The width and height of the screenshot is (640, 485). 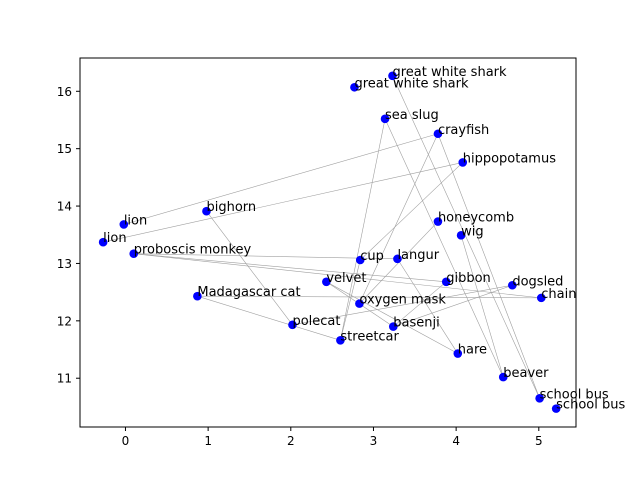 What do you see at coordinates (64, 264) in the screenshot?
I see `y-tick-label: 13` at bounding box center [64, 264].